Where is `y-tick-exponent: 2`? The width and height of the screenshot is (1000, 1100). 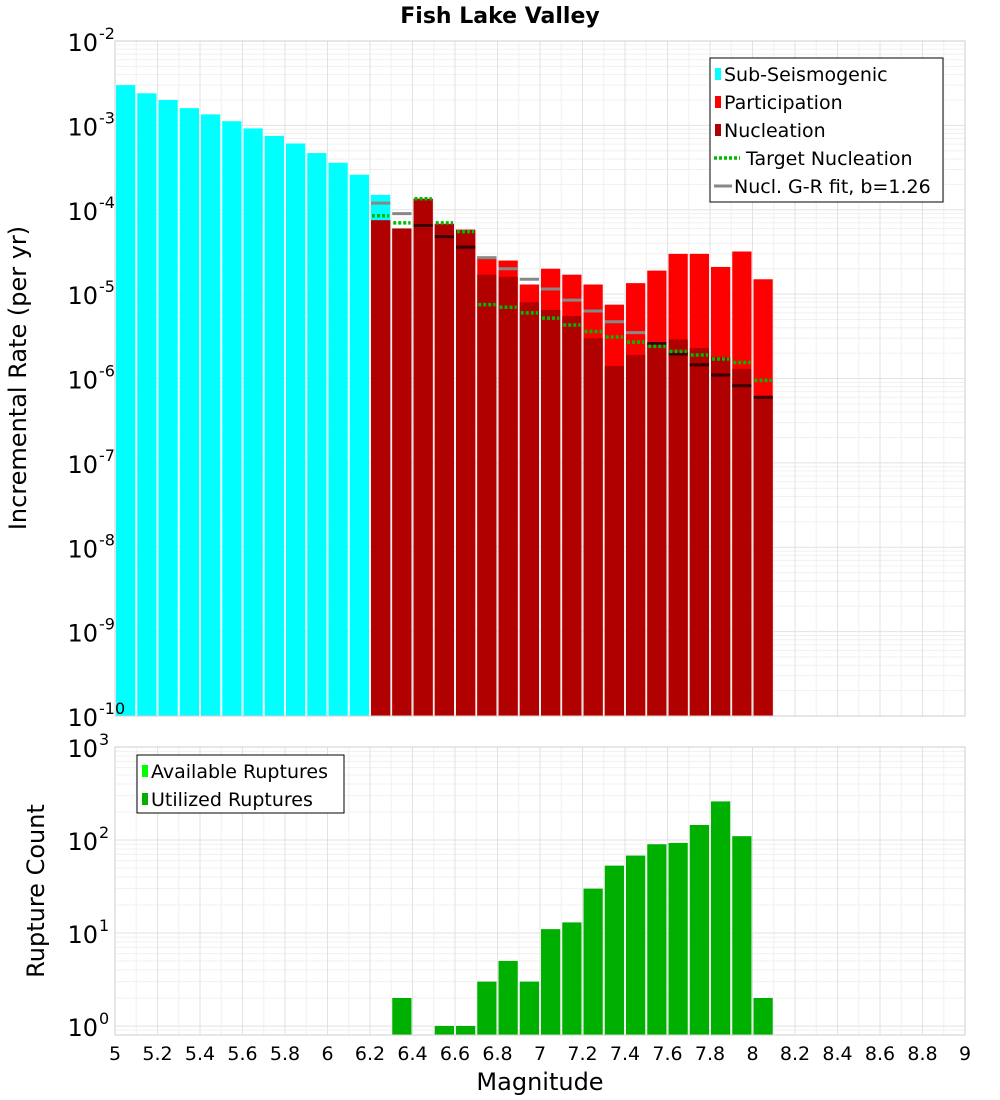 y-tick-exponent: 2 is located at coordinates (104, 832).